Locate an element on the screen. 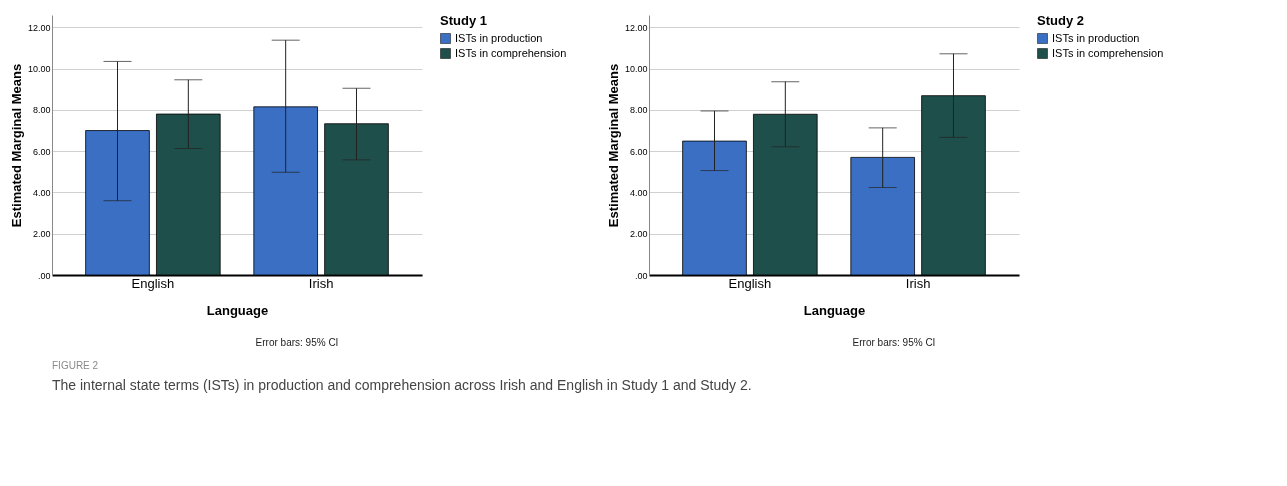  text: The internal state terms (ISTs) in production and comprehension across Irish and English in Study 1 and Study 2. is located at coordinates (402, 385).